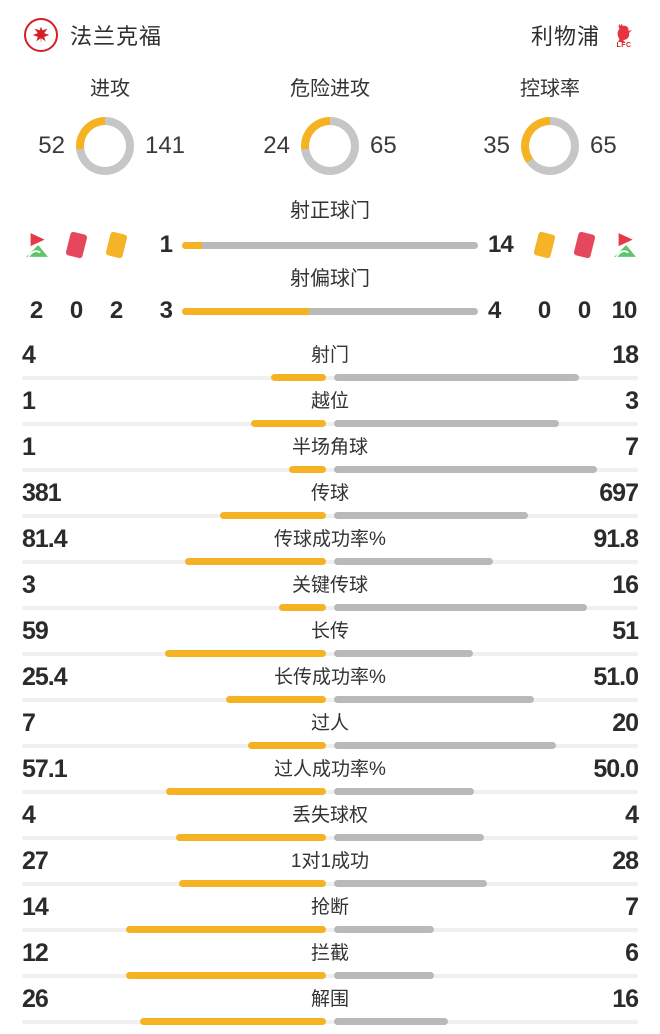 The height and width of the screenshot is (1034, 660). What do you see at coordinates (36, 245) in the screenshot?
I see `home-corner-flag-icon` at bounding box center [36, 245].